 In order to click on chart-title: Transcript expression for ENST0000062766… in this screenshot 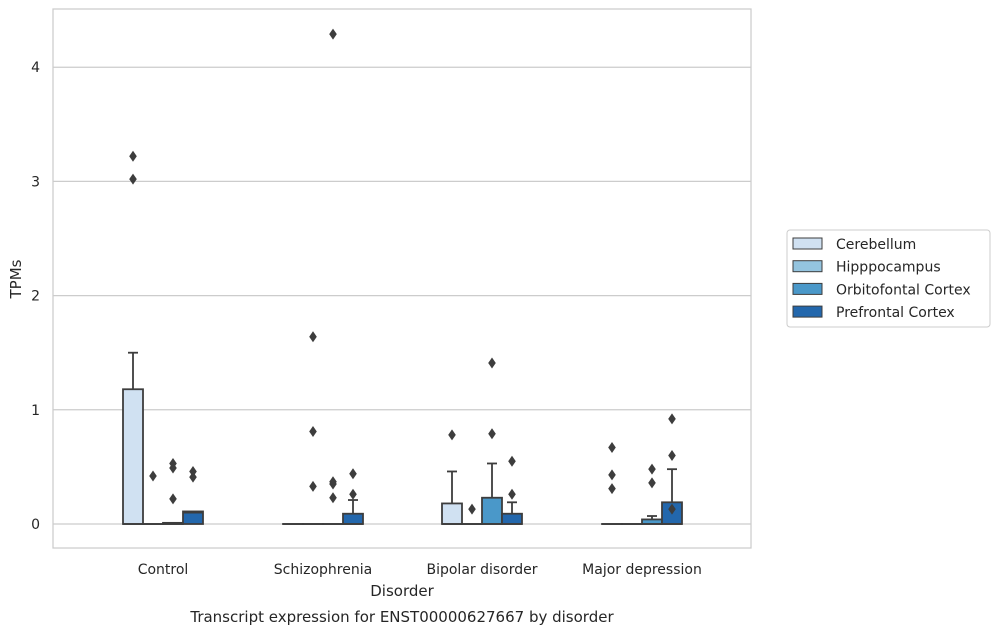, I will do `click(401, 617)`.